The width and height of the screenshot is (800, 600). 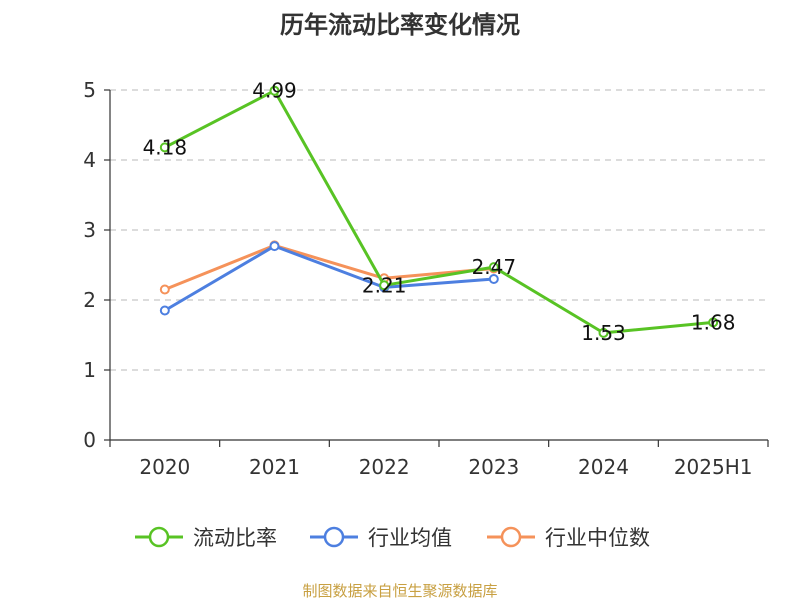 I want to click on data-label: 1.53, so click(x=603, y=333).